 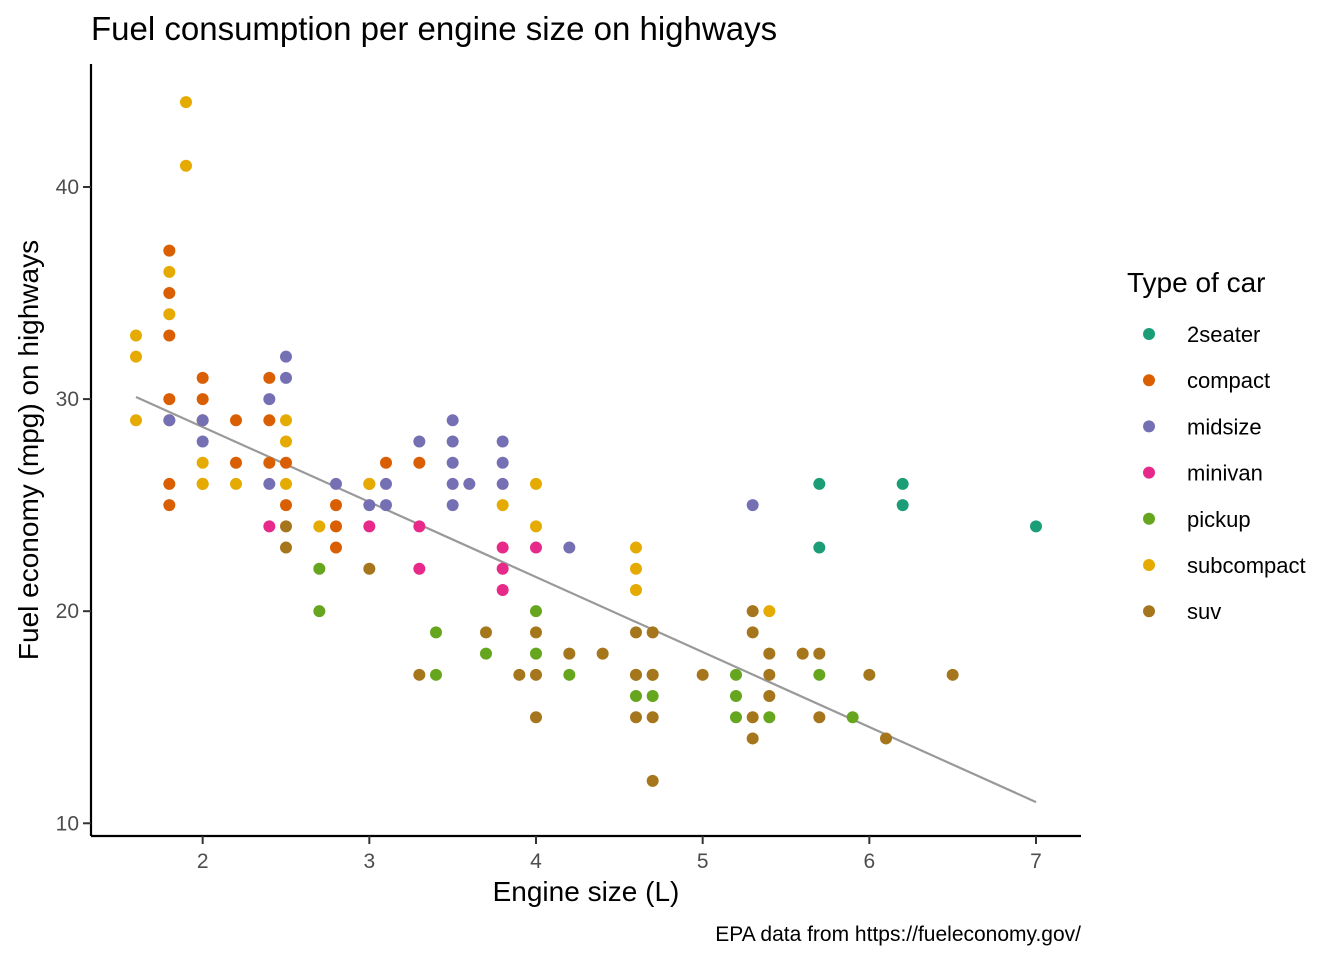 I want to click on legend-label: pickup, so click(x=1219, y=519).